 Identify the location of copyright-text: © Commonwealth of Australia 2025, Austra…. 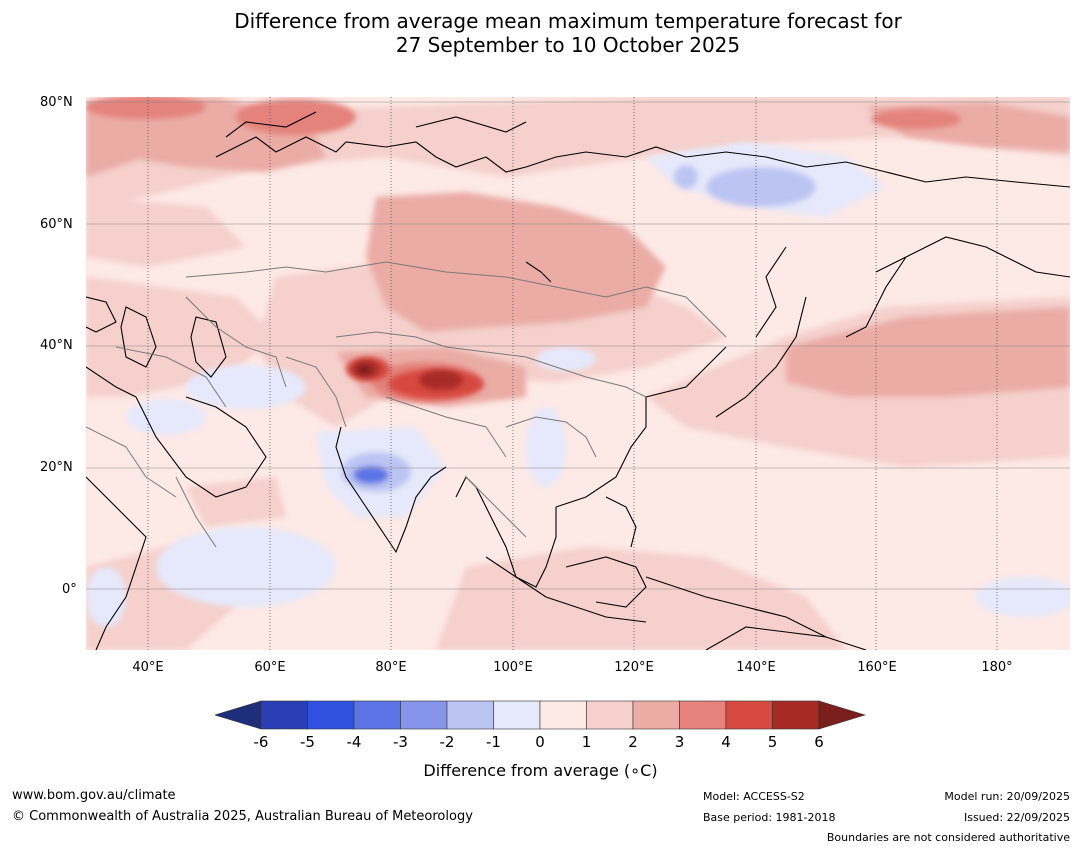
(242, 816).